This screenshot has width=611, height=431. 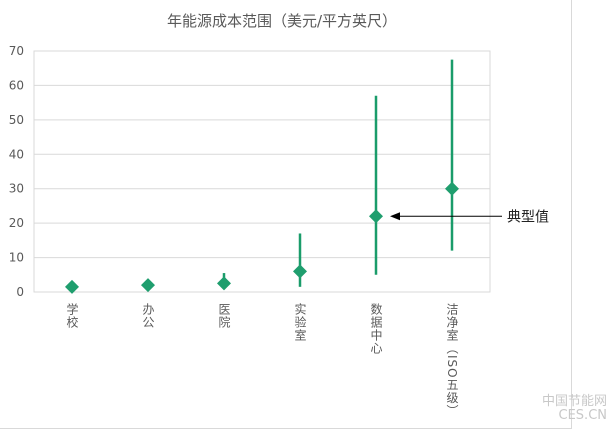 I want to click on annotation-label: 典型值, so click(x=528, y=217).